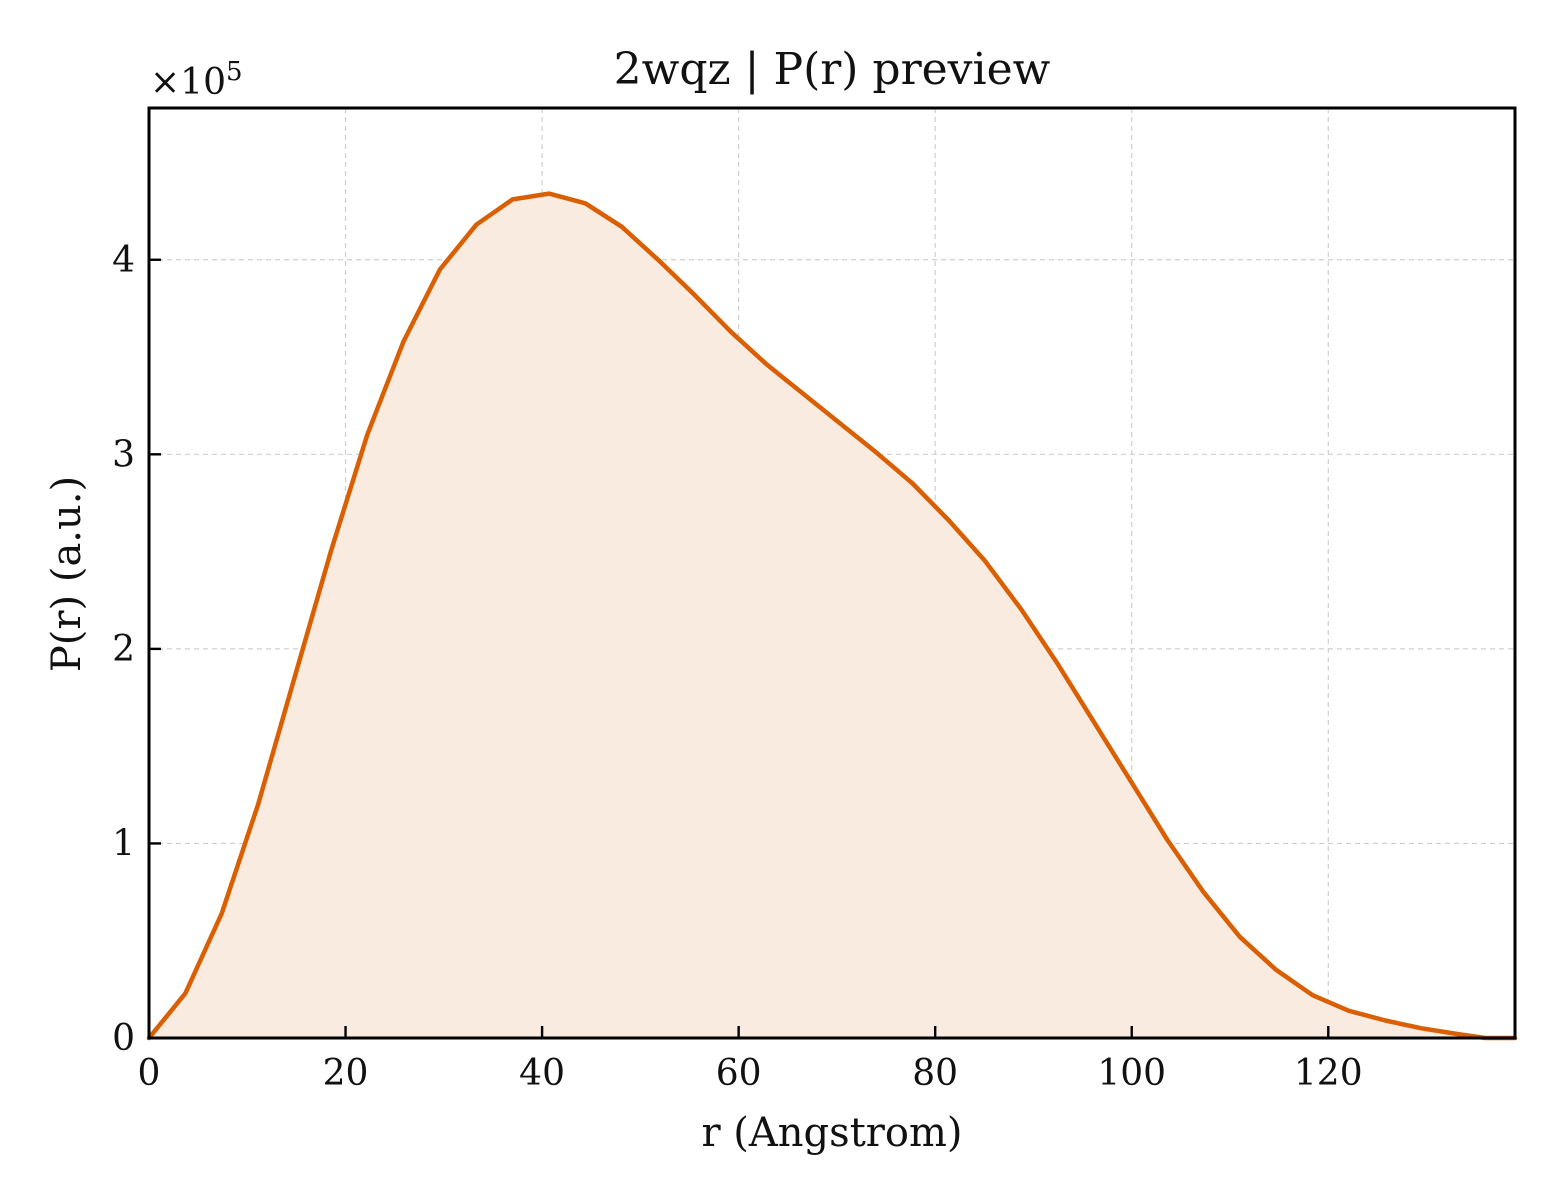 Image resolution: width=1560 pixels, height=1200 pixels. Describe the element at coordinates (739, 1073) in the screenshot. I see `x-tick-label: 60` at that location.